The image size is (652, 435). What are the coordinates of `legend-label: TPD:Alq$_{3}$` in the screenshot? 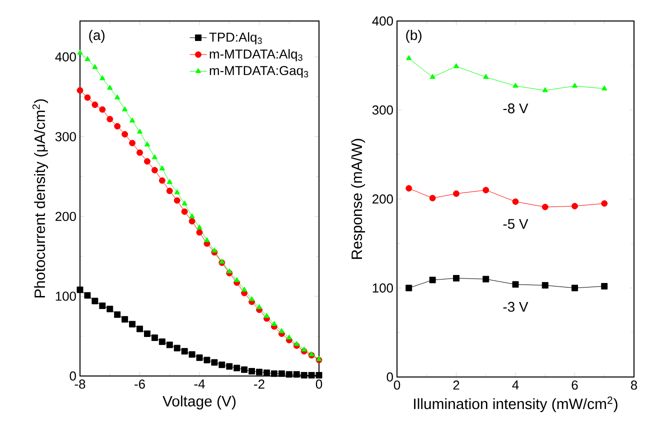 It's located at (235, 38).